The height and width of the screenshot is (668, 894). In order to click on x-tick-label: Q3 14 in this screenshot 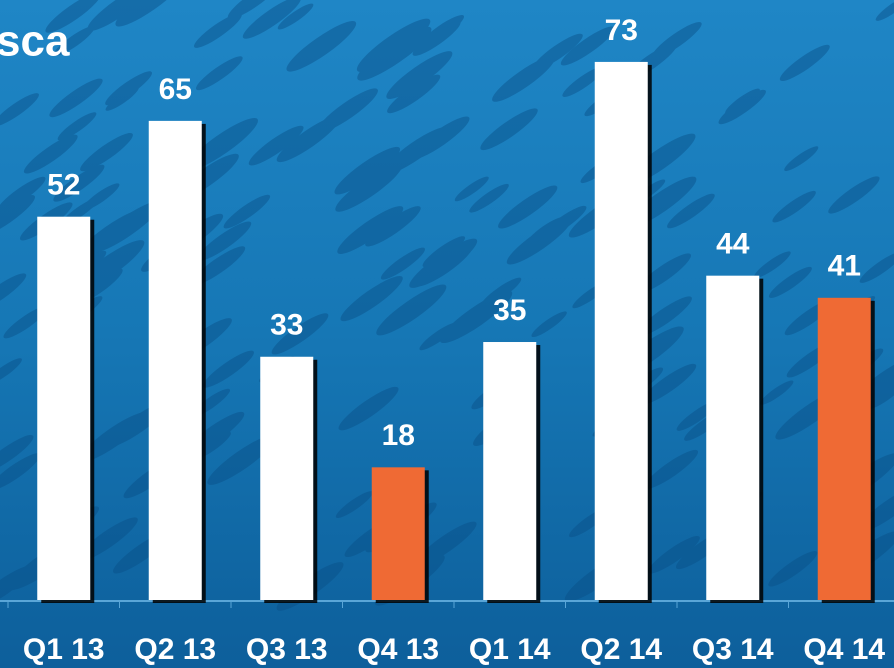, I will do `click(733, 649)`.